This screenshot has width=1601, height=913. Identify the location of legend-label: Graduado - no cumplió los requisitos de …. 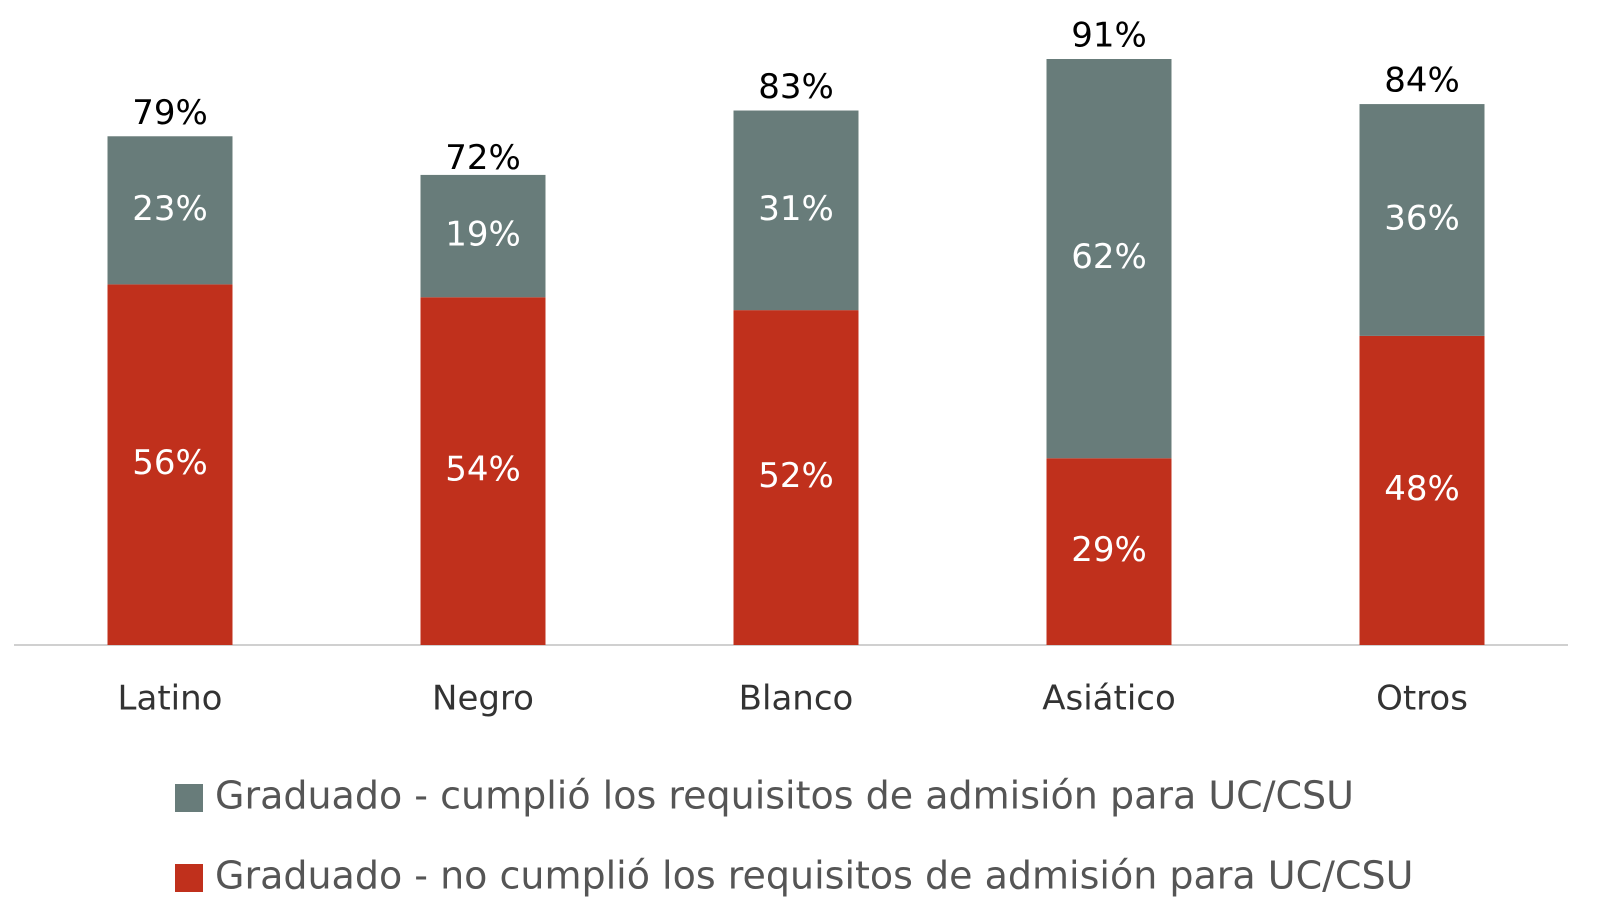
(814, 876).